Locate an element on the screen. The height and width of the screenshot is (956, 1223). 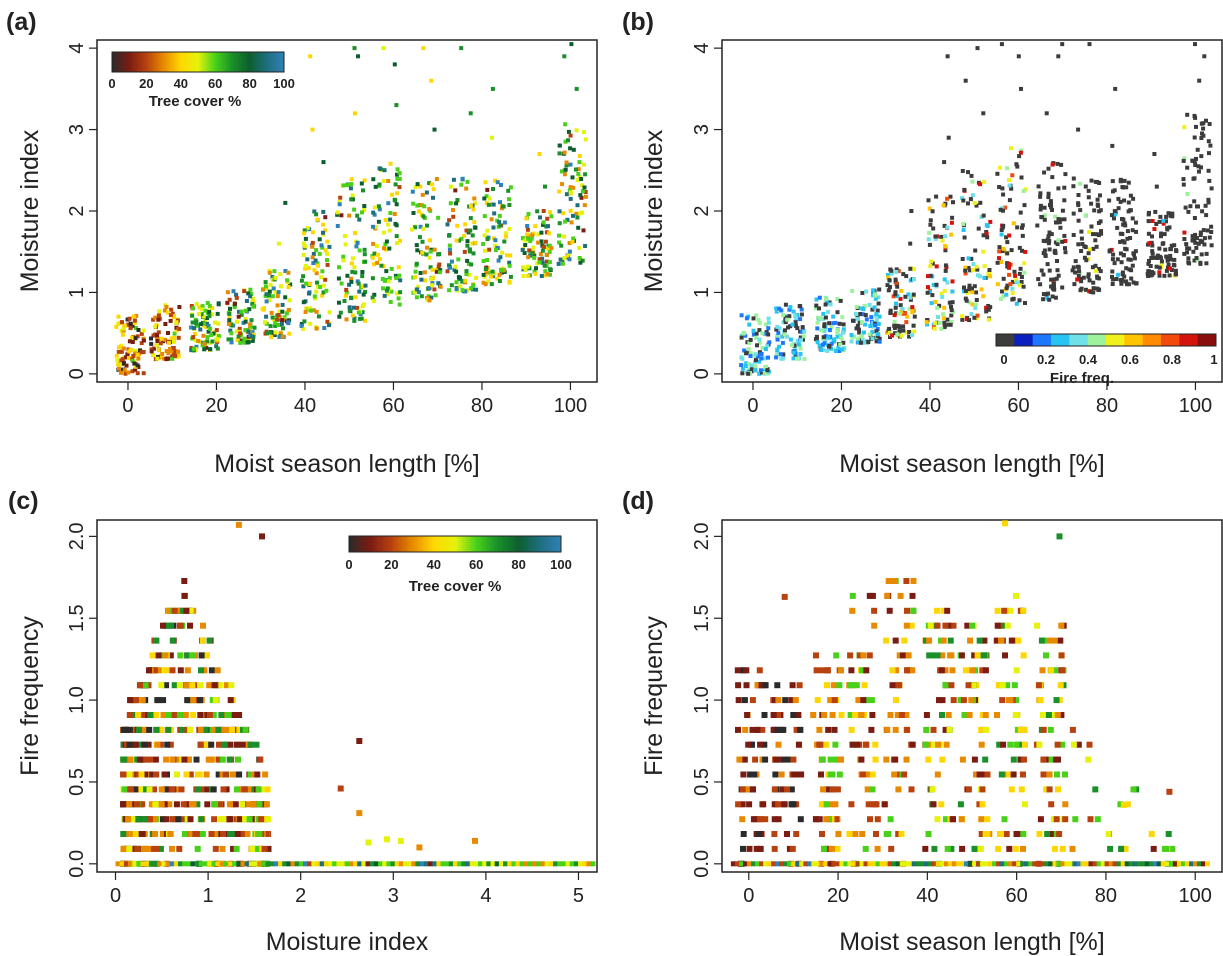
legend-swatch is located at coordinates (1134, 340).